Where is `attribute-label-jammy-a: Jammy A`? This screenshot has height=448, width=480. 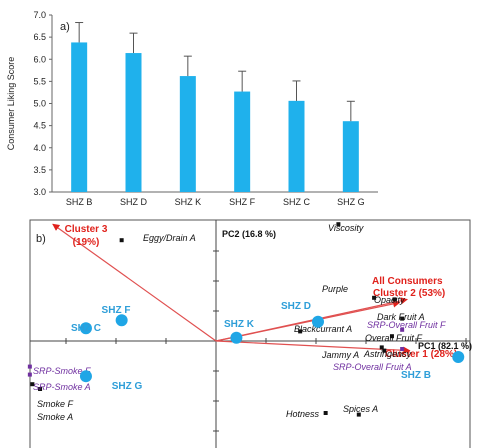
attribute-label-jammy-a: Jammy A is located at coordinates (340, 355).